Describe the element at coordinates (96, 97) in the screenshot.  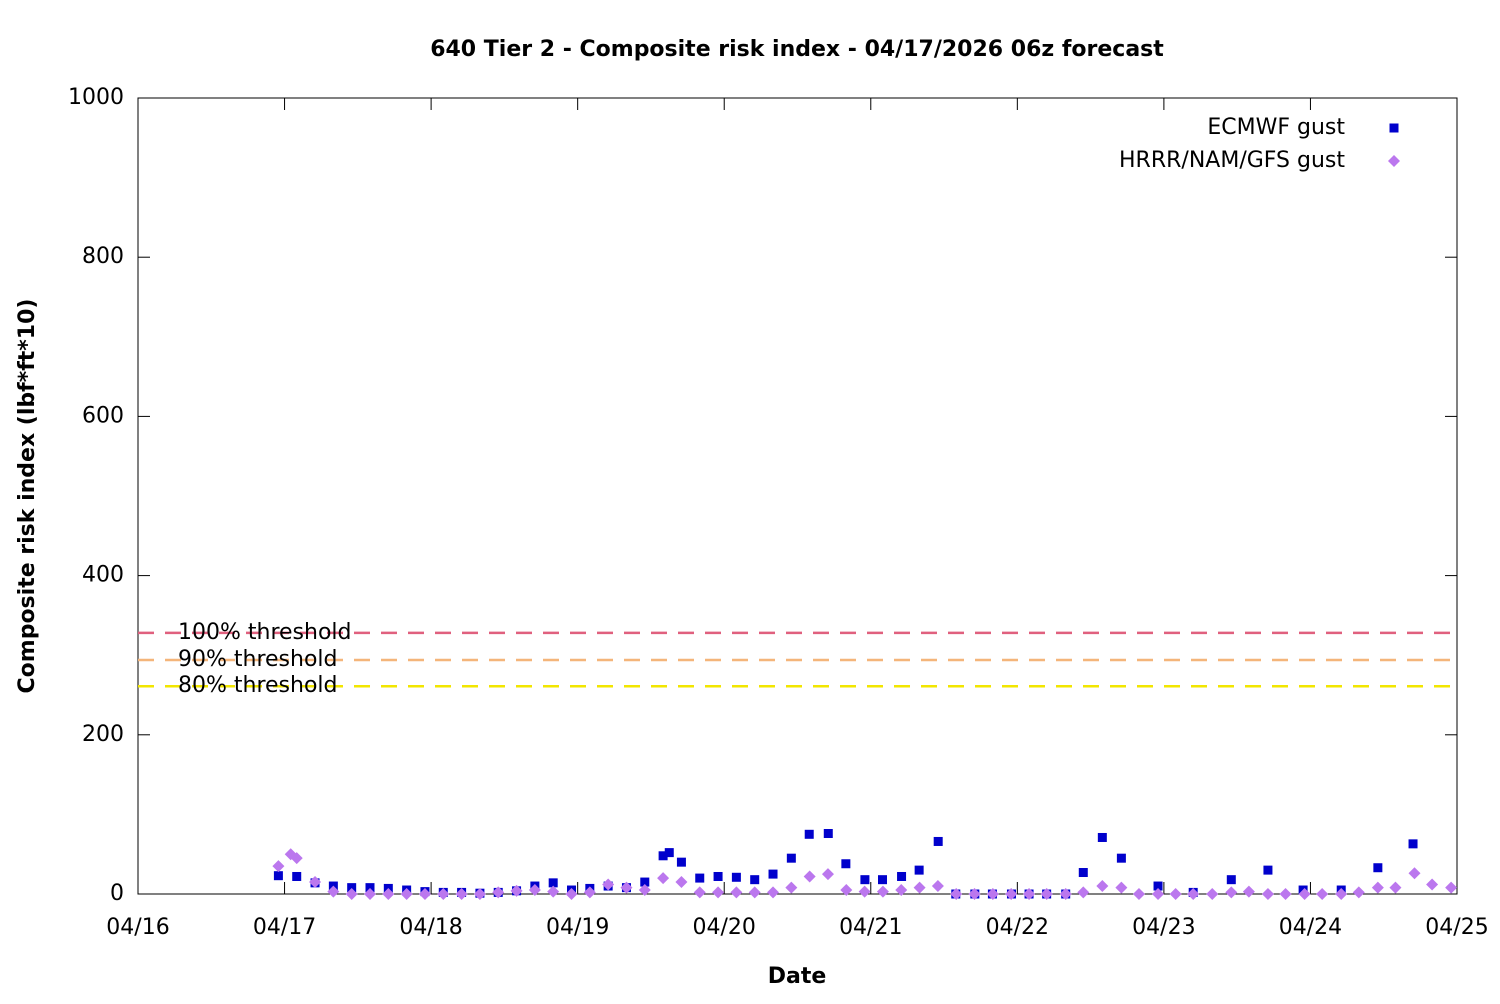
I see `y-tick-label: 1000` at that location.